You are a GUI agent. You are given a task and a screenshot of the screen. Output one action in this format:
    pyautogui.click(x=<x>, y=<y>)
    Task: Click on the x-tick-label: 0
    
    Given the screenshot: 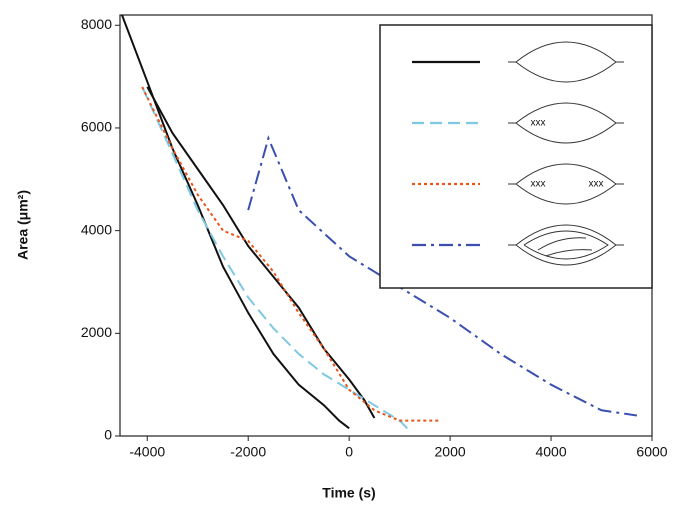 What is the action you would take?
    pyautogui.click(x=349, y=452)
    